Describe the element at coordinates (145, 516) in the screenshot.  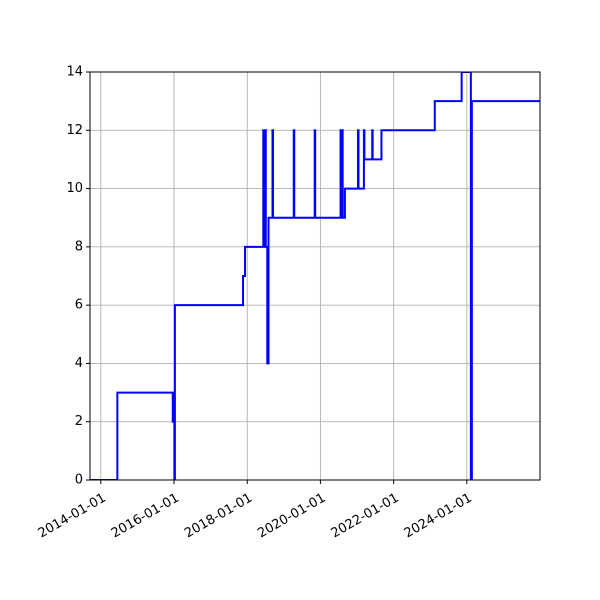
I see `x-tick-label: 2016-01-01` at that location.